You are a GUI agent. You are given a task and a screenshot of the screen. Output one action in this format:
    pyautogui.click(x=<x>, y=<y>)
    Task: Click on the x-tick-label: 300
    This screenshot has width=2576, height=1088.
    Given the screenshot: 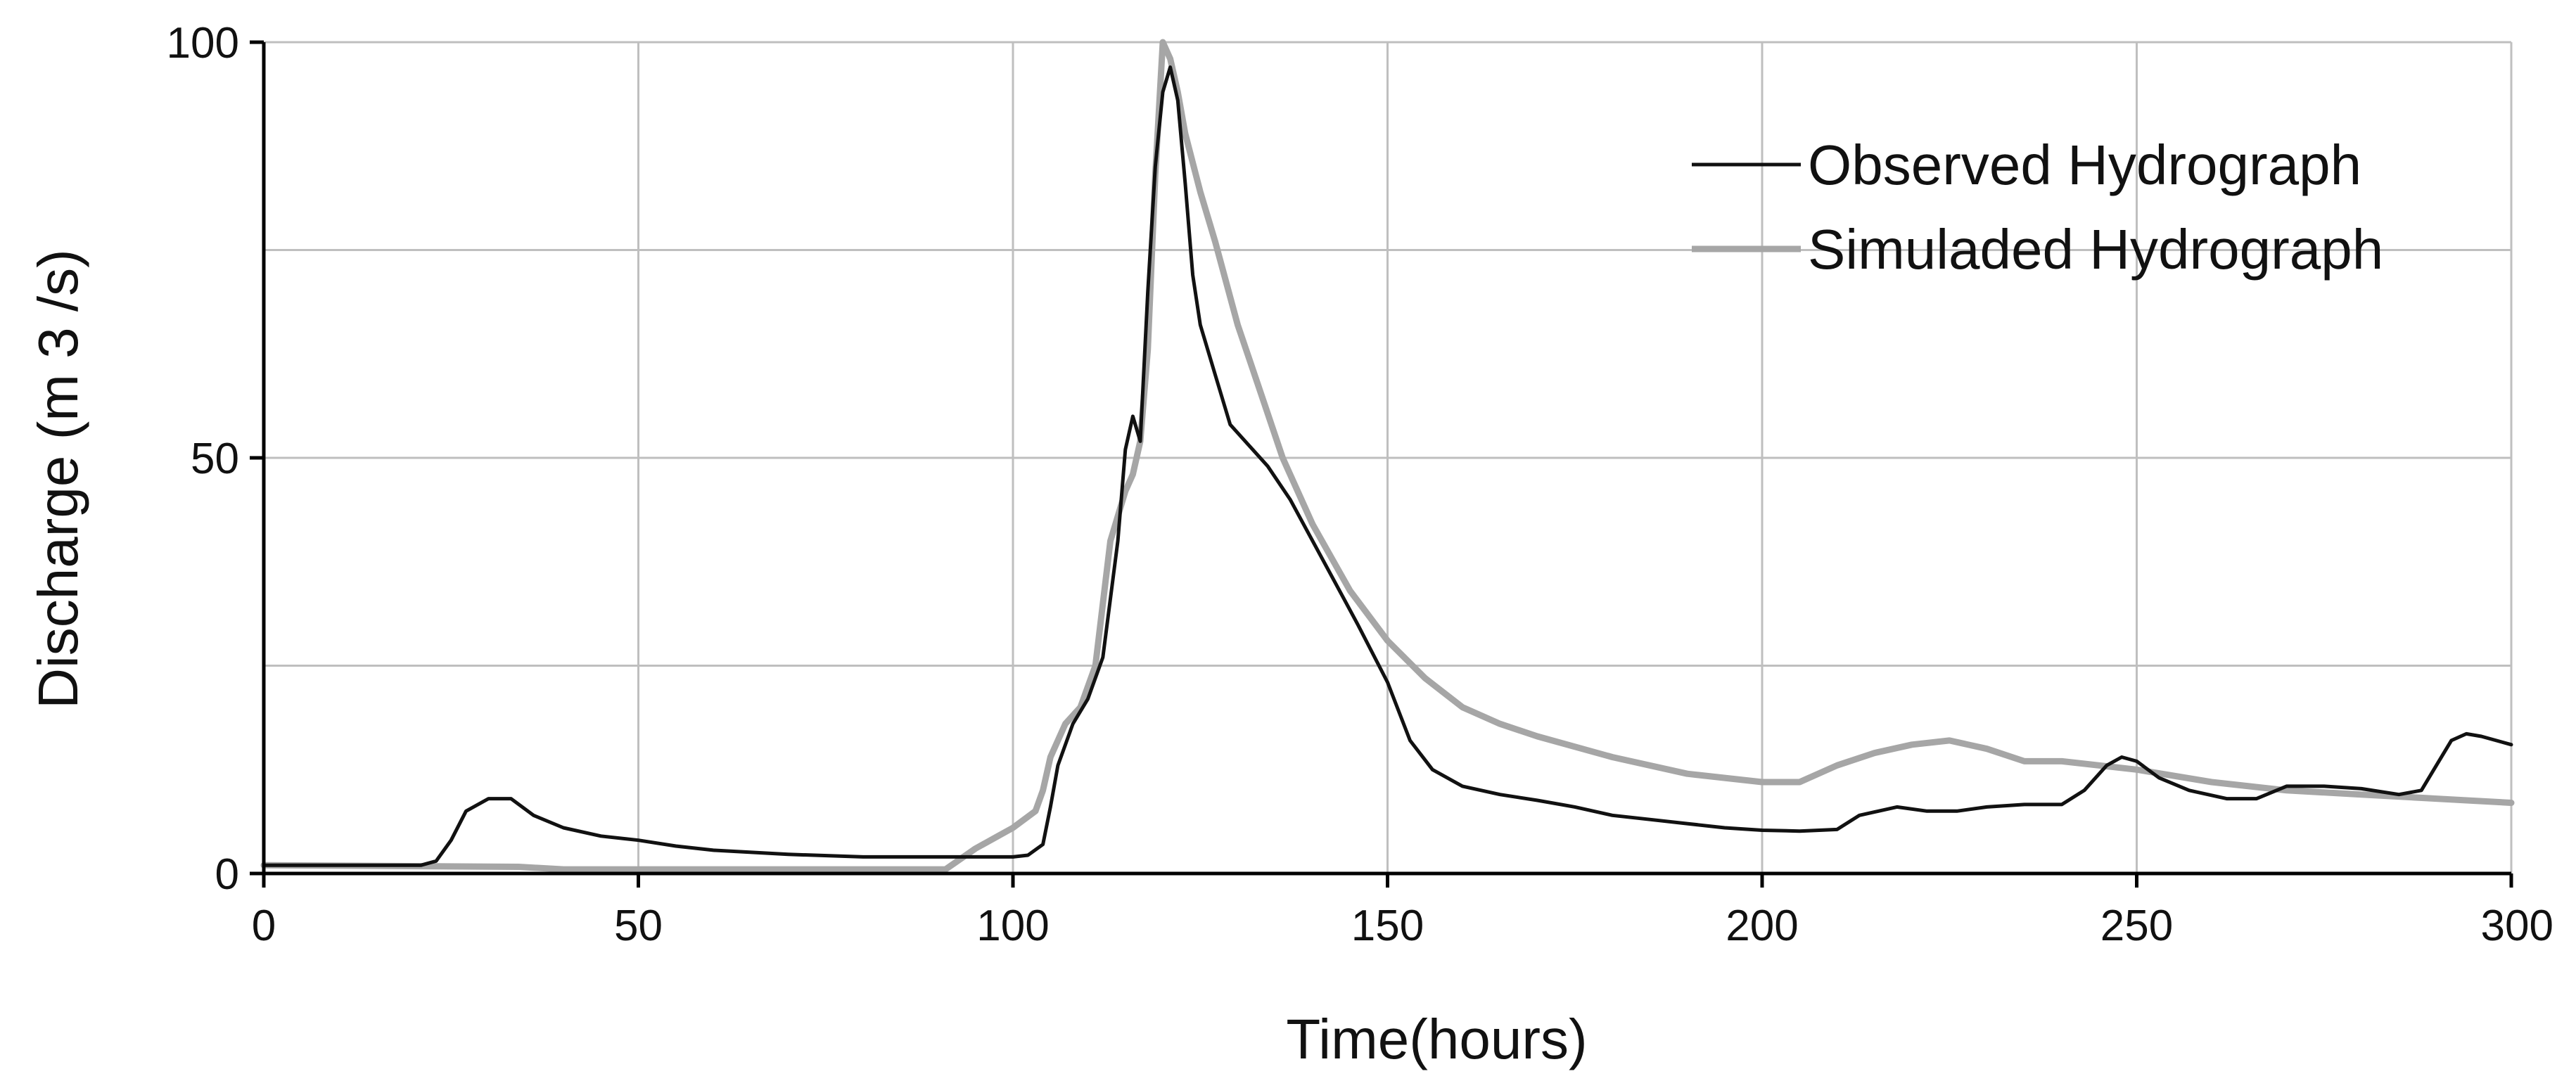 What is the action you would take?
    pyautogui.click(x=2517, y=926)
    